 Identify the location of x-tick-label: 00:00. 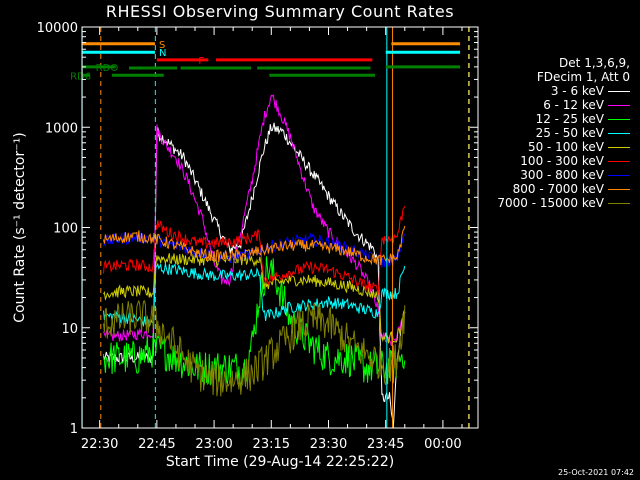
(442, 444).